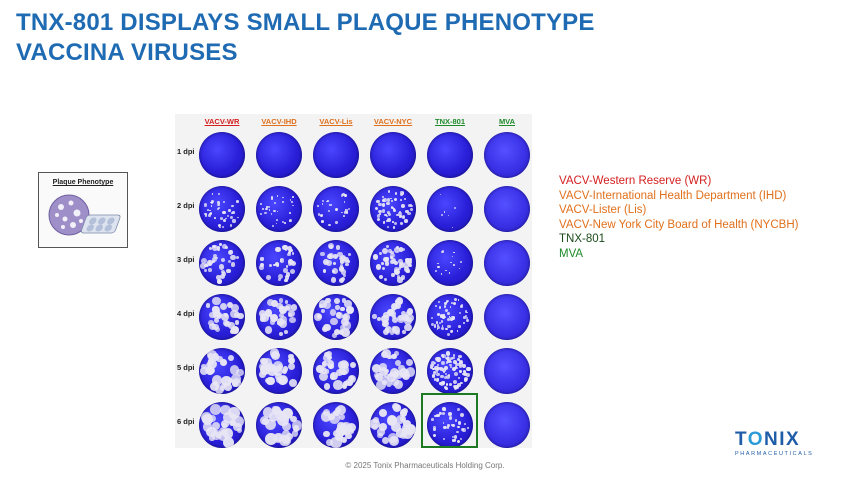 This screenshot has height=477, width=850. I want to click on column-header-vacv-lis: VACV-Lis, so click(336, 121).